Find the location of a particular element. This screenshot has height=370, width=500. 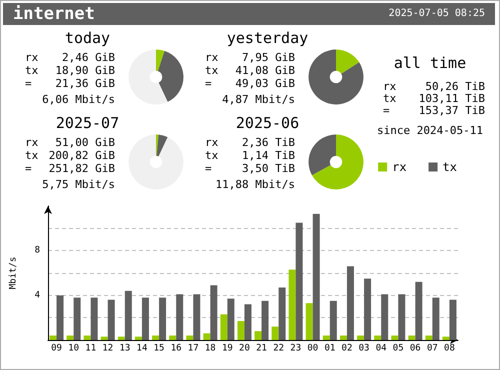

y-axis-title: Mbit/s is located at coordinates (13, 273).